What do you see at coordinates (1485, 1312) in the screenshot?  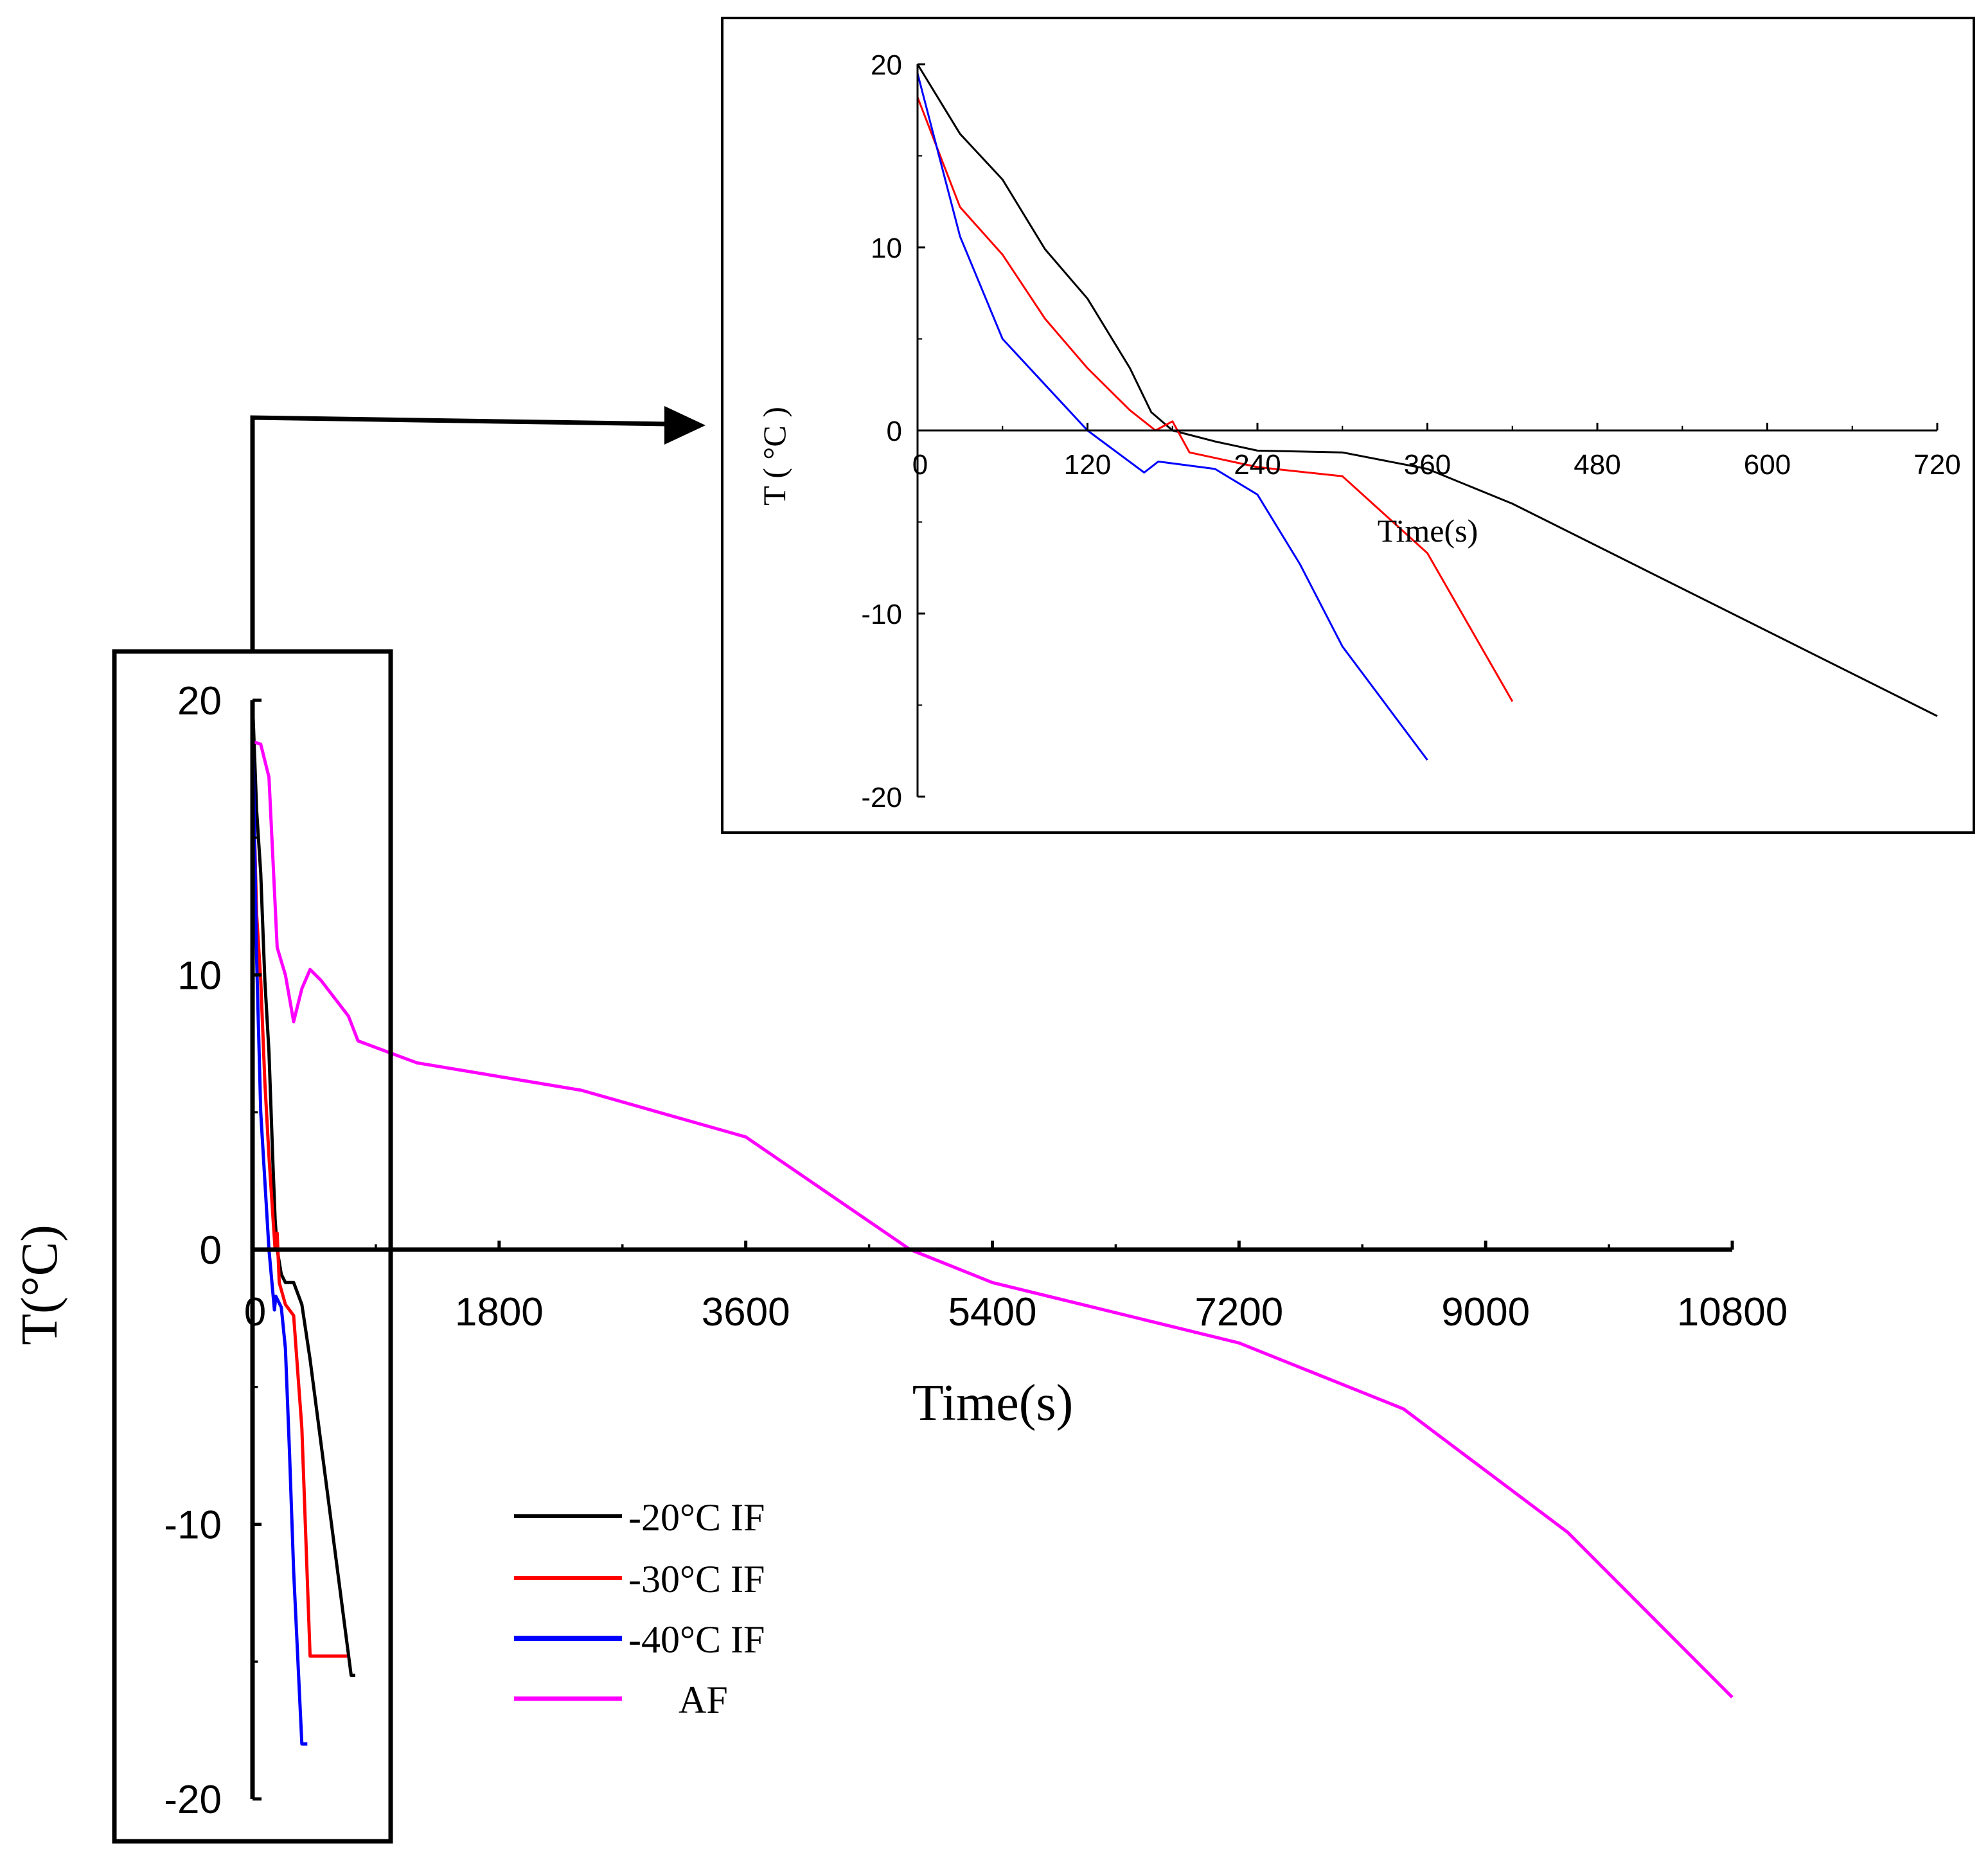 I see `x-tick-label: 9000` at bounding box center [1485, 1312].